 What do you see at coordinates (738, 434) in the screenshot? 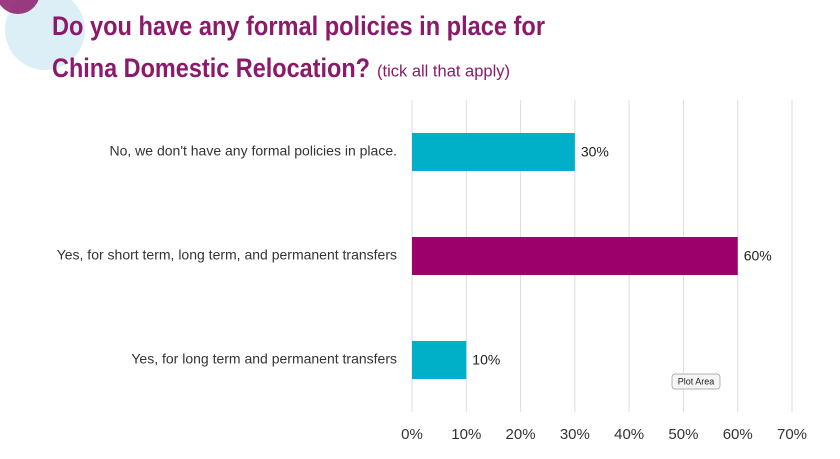
I see `x-tick-label: 60%` at bounding box center [738, 434].